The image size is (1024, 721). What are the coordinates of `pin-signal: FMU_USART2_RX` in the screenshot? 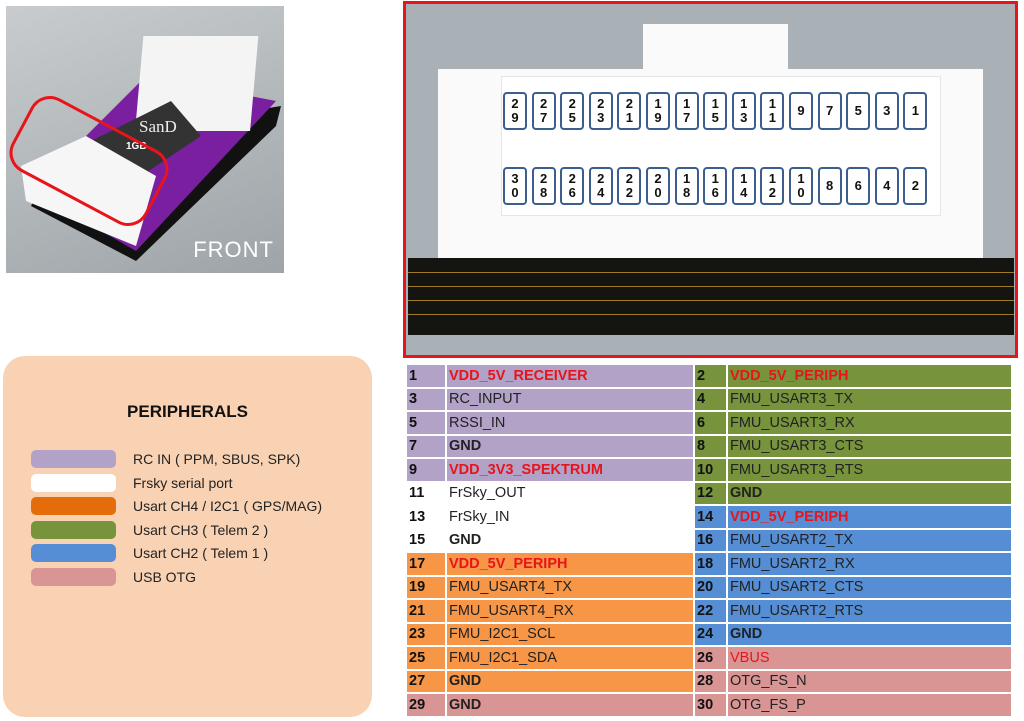 It's located at (870, 565).